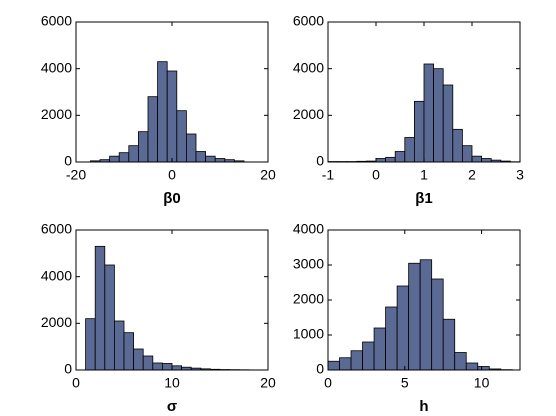 This screenshot has width=556, height=416. Describe the element at coordinates (424, 175) in the screenshot. I see `x-tick-label: 1` at that location.